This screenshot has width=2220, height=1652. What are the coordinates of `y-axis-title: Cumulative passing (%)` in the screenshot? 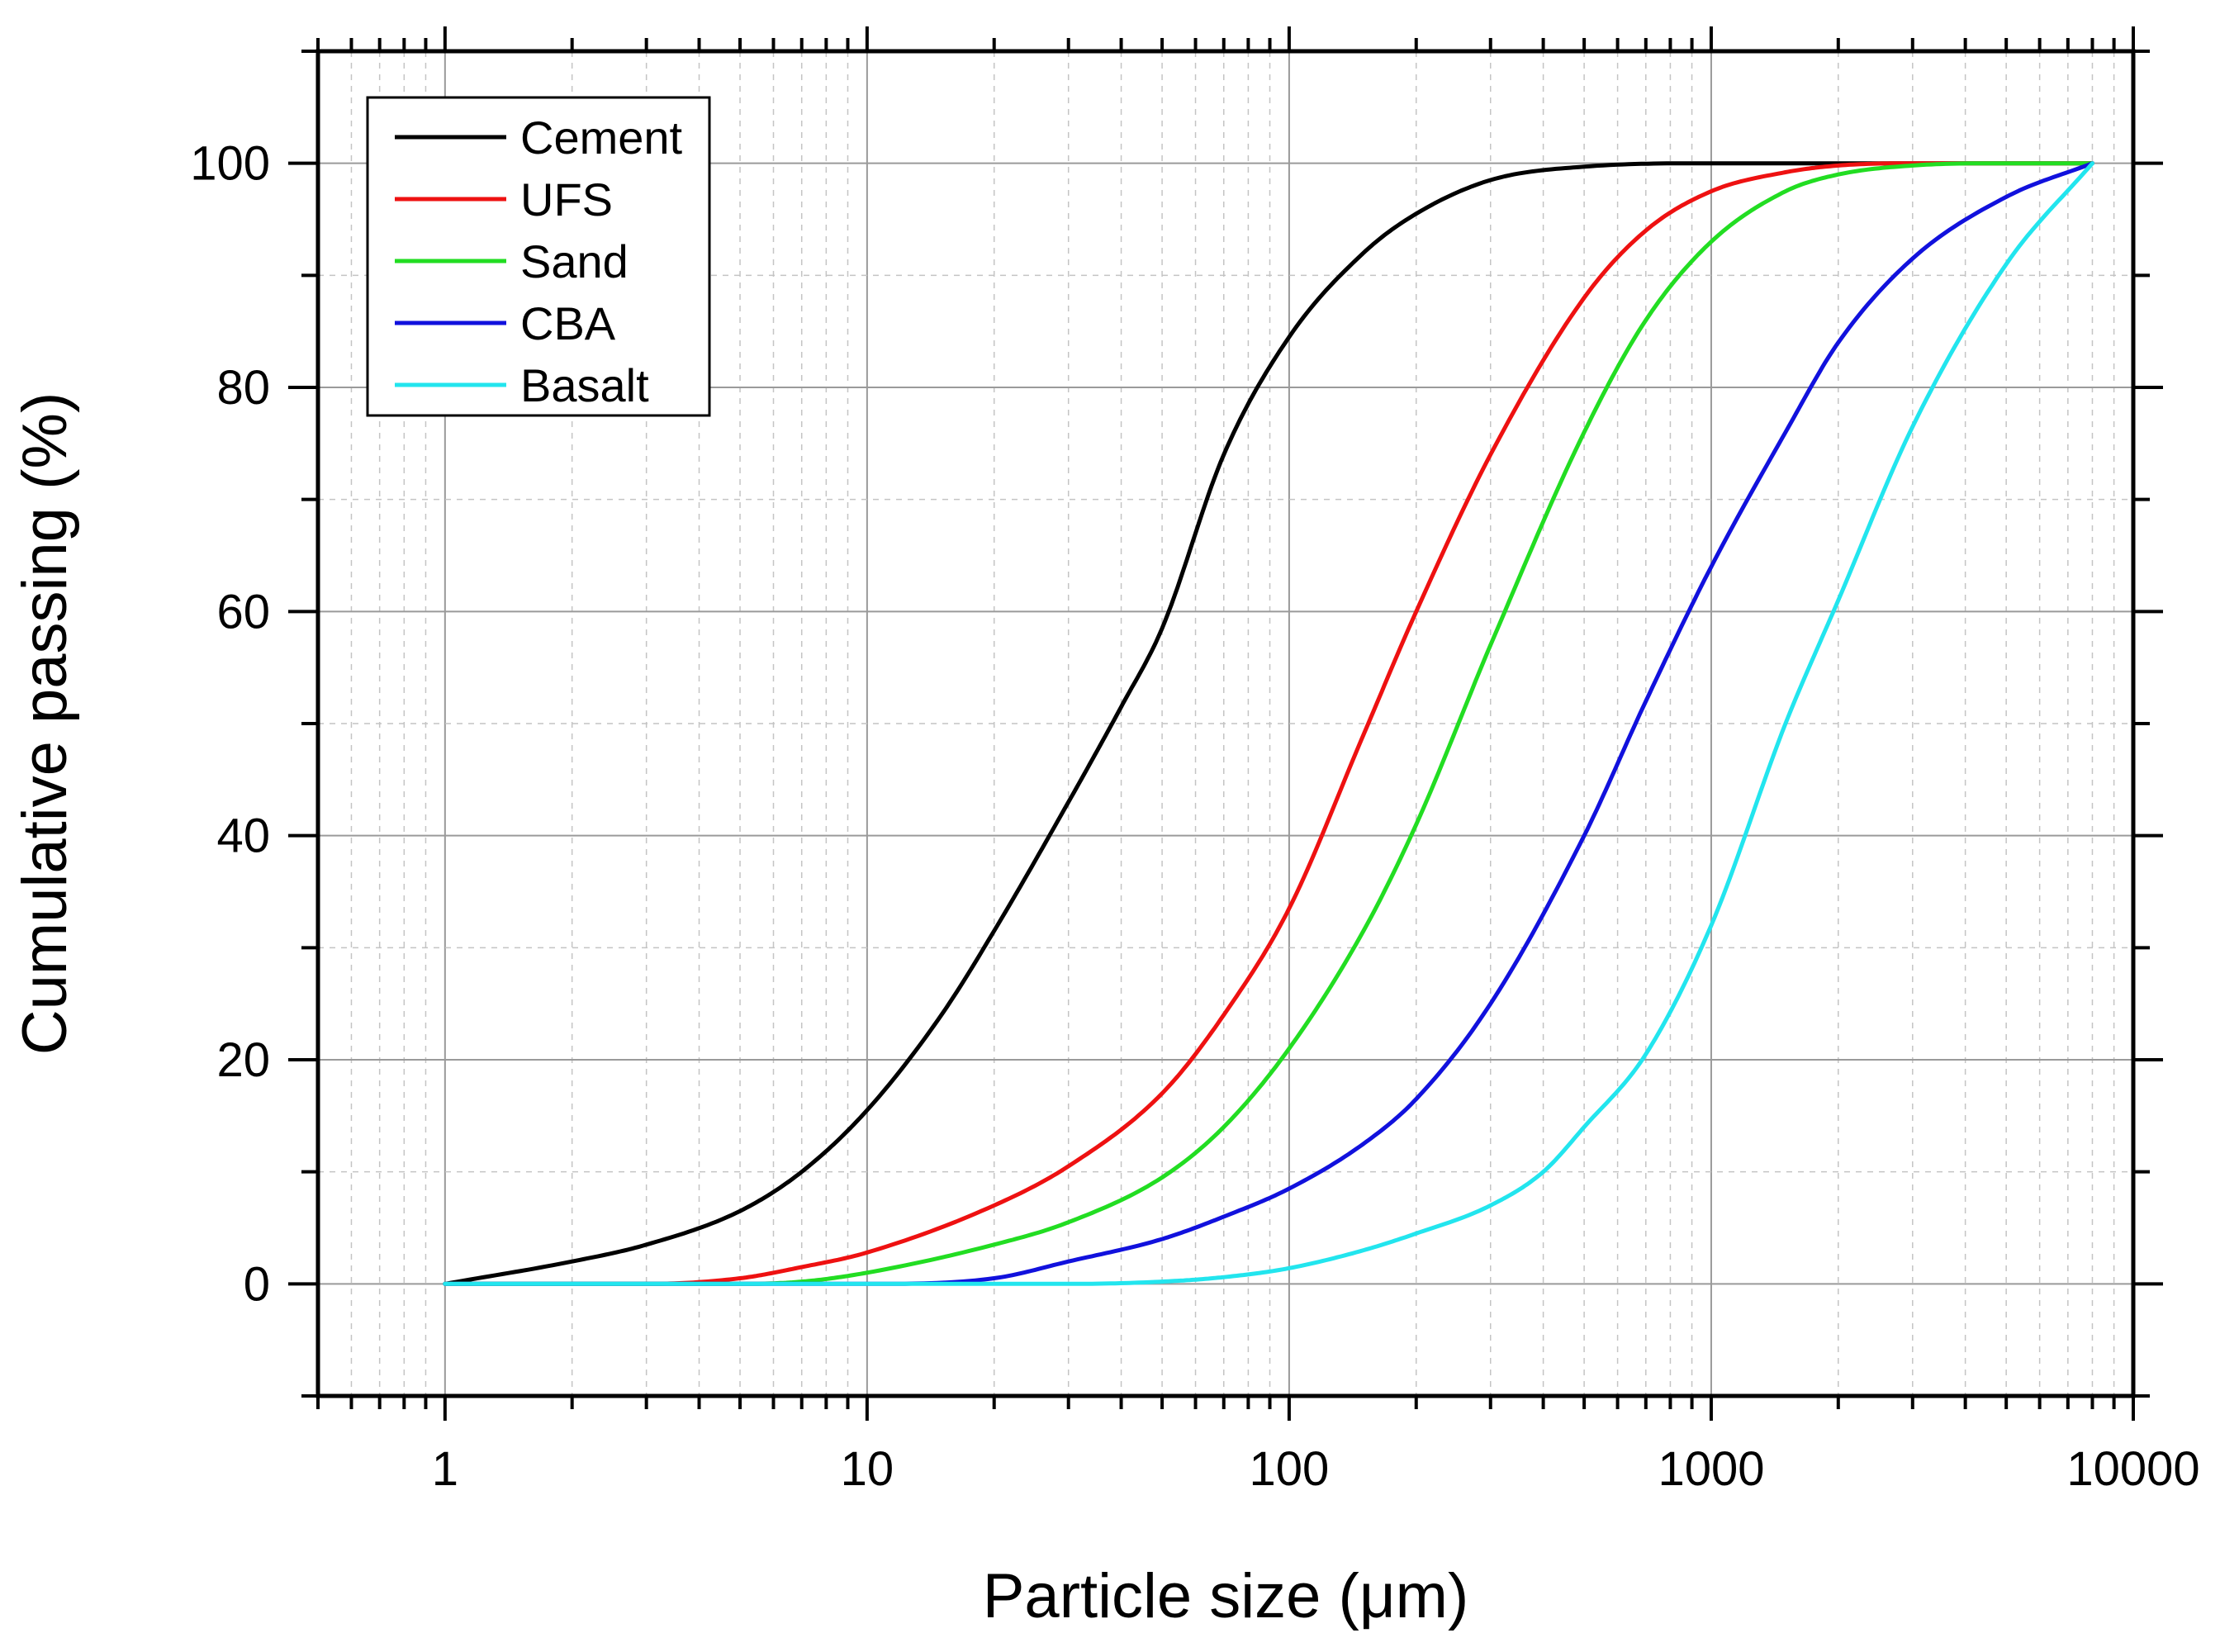 It's located at (45, 724).